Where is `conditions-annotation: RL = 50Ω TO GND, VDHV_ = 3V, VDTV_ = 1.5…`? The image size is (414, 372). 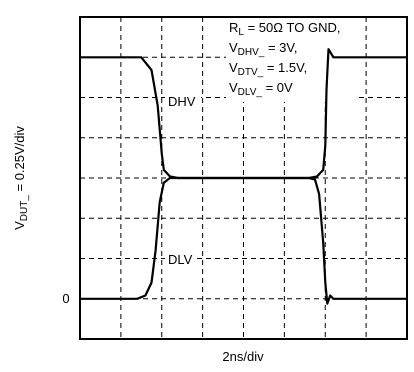 conditions-annotation: RL = 50Ω TO GND, VDHV_ = 3V, VDTV_ = 1.5… is located at coordinates (291, 60).